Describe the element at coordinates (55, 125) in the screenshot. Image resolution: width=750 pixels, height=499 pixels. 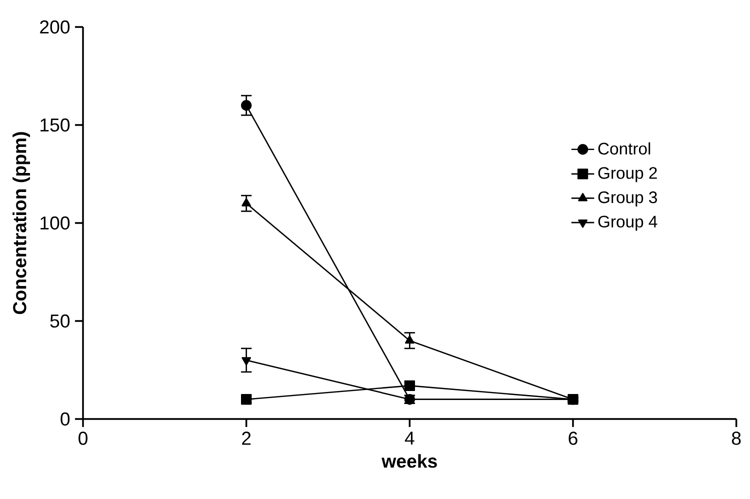
I see `y-tick-label: 150` at that location.